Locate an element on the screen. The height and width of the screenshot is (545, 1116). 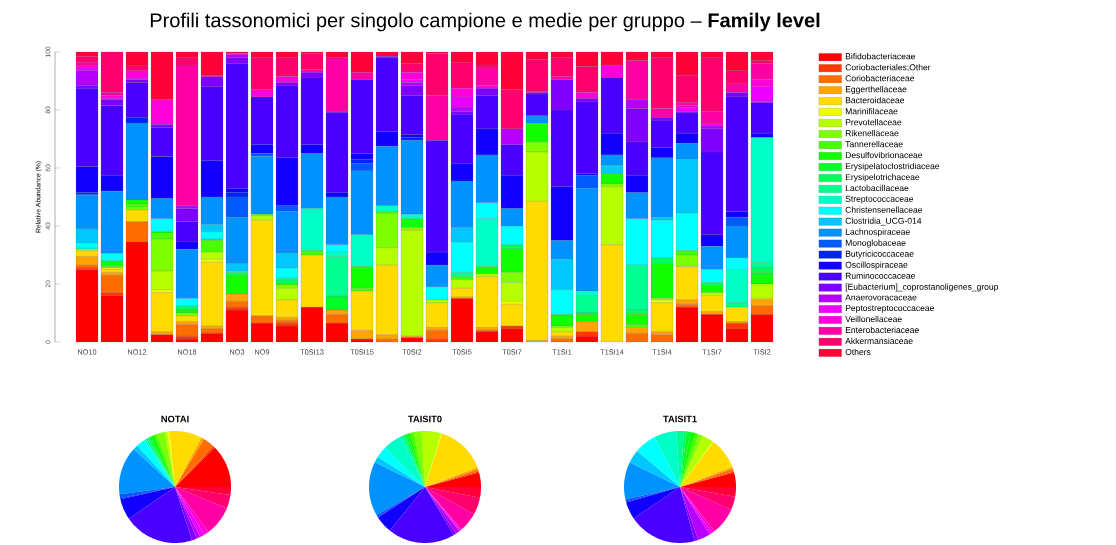
legend-label: Prevotellaceae is located at coordinates (873, 122).